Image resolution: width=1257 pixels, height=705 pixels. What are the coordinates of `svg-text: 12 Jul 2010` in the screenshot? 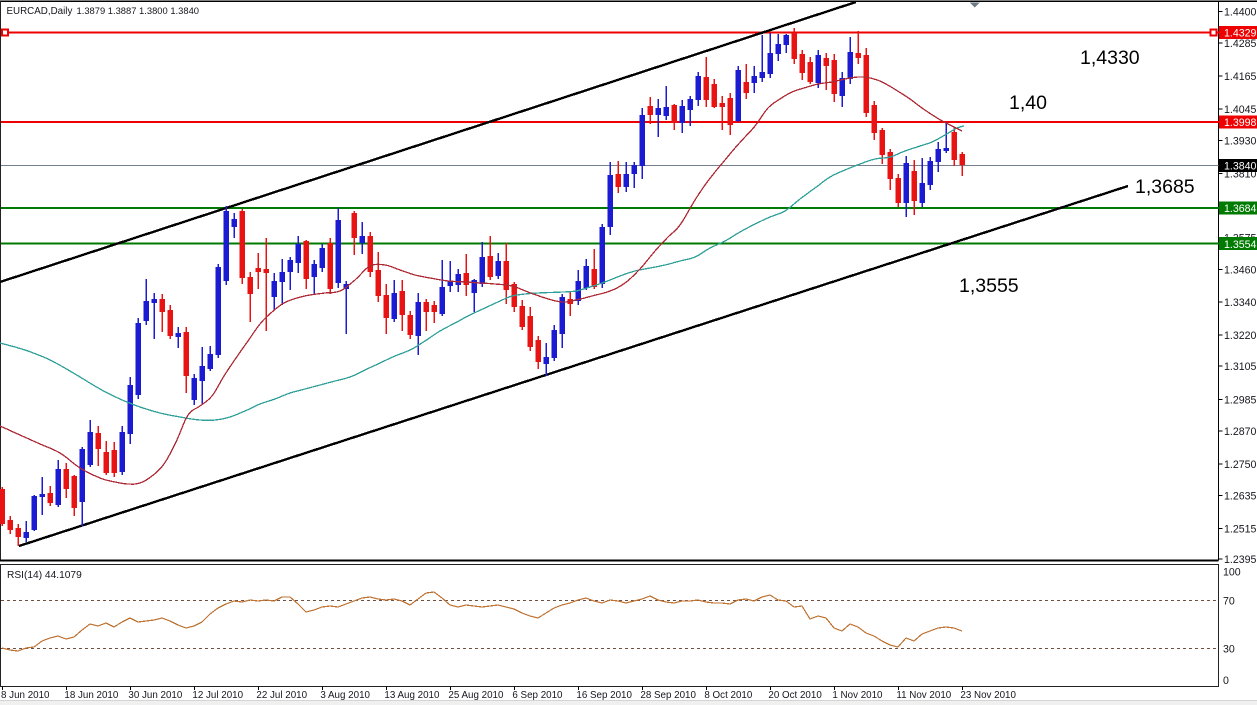 It's located at (217, 695).